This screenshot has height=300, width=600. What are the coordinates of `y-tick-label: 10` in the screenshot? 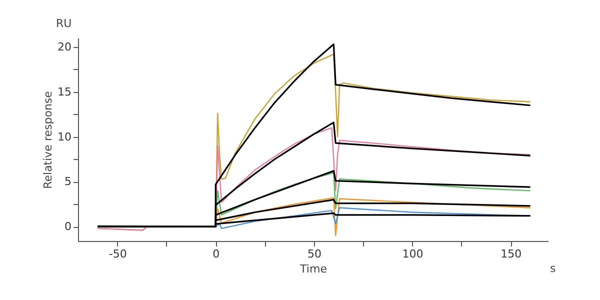 It's located at (65, 137).